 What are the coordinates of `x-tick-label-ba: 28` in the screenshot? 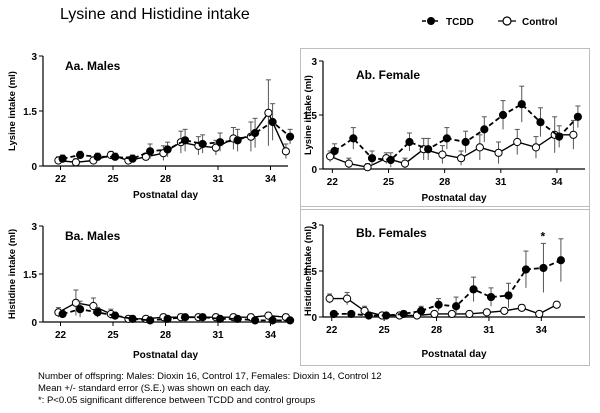 It's located at (166, 335).